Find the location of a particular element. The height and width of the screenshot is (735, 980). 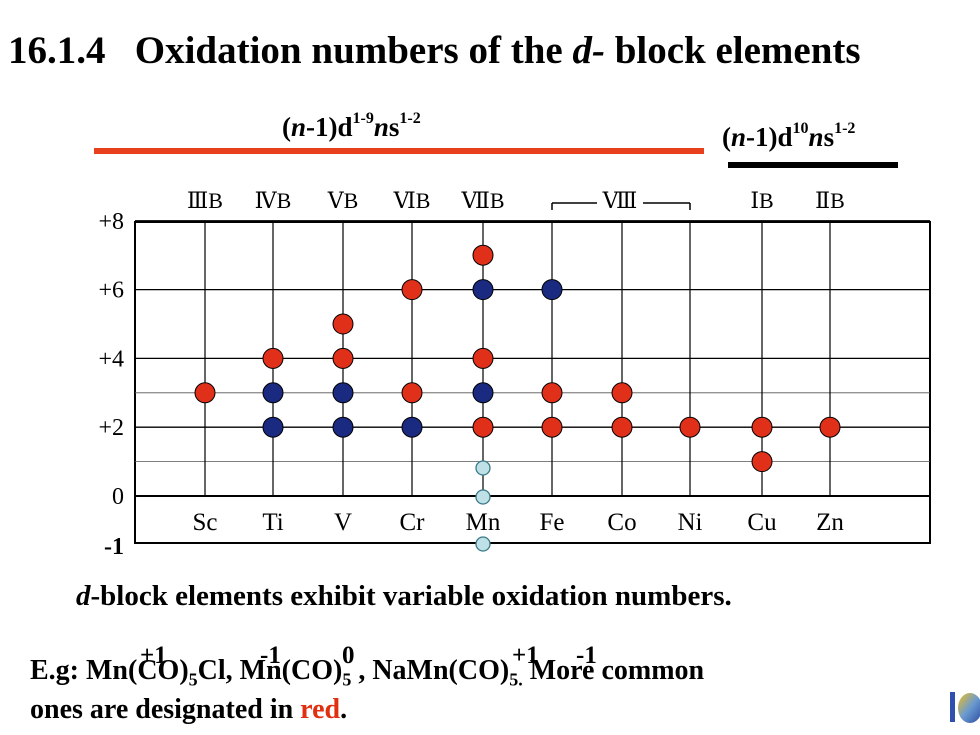

y-tick-label: 0 is located at coordinates (118, 497).